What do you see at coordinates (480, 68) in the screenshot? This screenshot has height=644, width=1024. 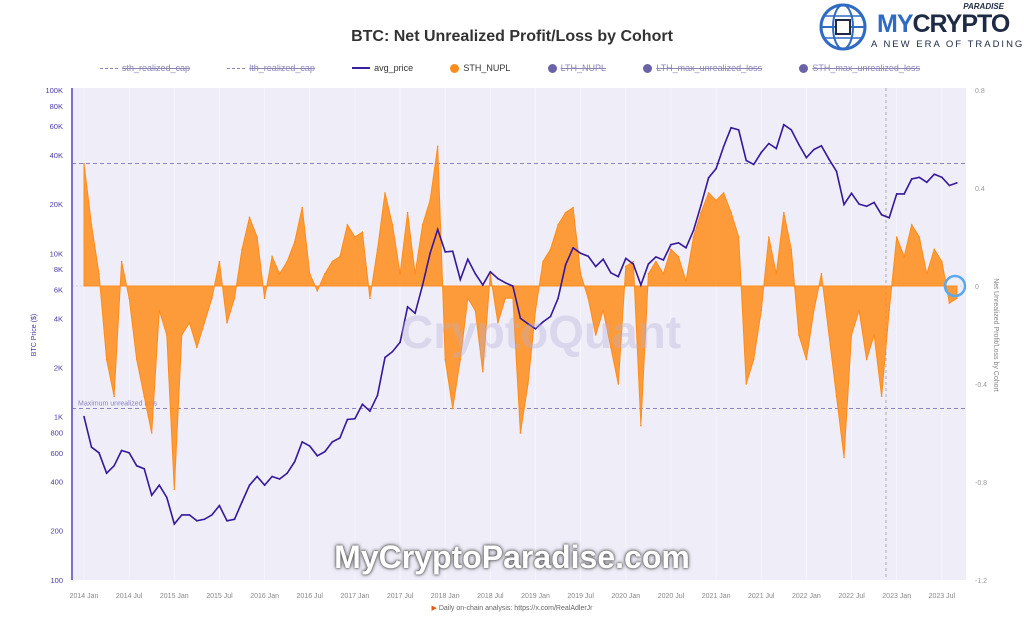 I see `legend-item: STH_NUPL` at bounding box center [480, 68].